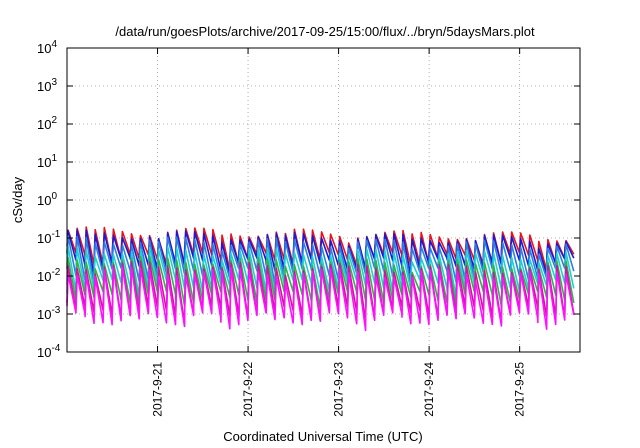  What do you see at coordinates (322, 436) in the screenshot?
I see `x-axis-label: Coordinated Universal Time (UTC)` at bounding box center [322, 436].